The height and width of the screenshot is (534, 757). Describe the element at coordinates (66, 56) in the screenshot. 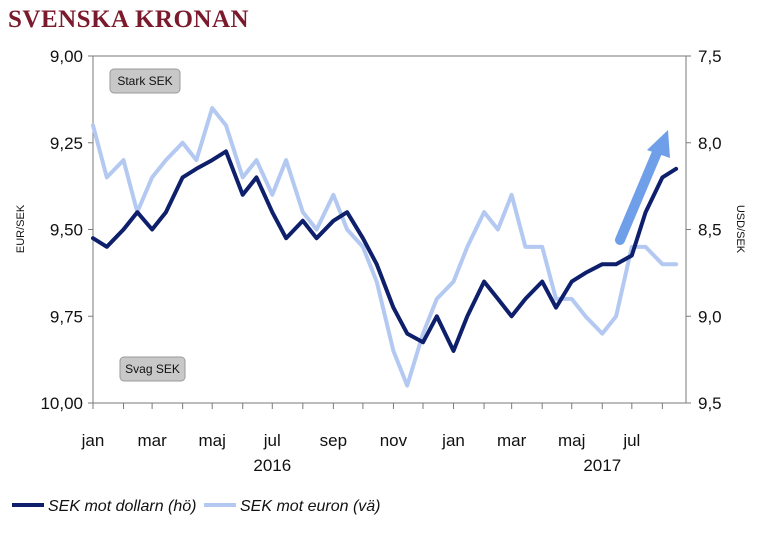

I see `left-tick-label: 9,00` at that location.